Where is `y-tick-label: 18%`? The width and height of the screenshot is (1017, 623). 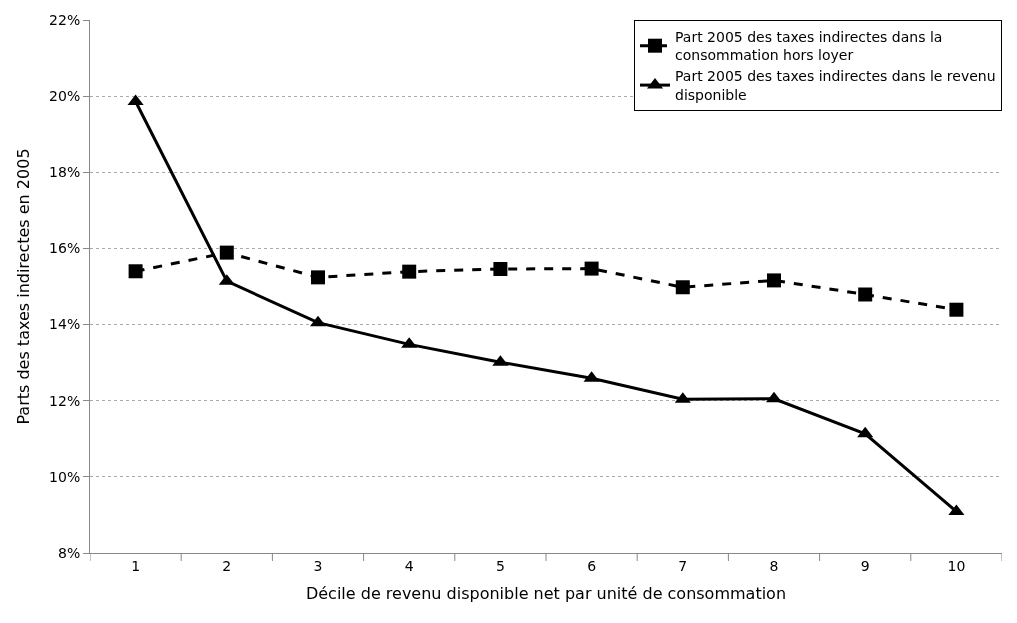
y-tick-label: 18% is located at coordinates (65, 172).